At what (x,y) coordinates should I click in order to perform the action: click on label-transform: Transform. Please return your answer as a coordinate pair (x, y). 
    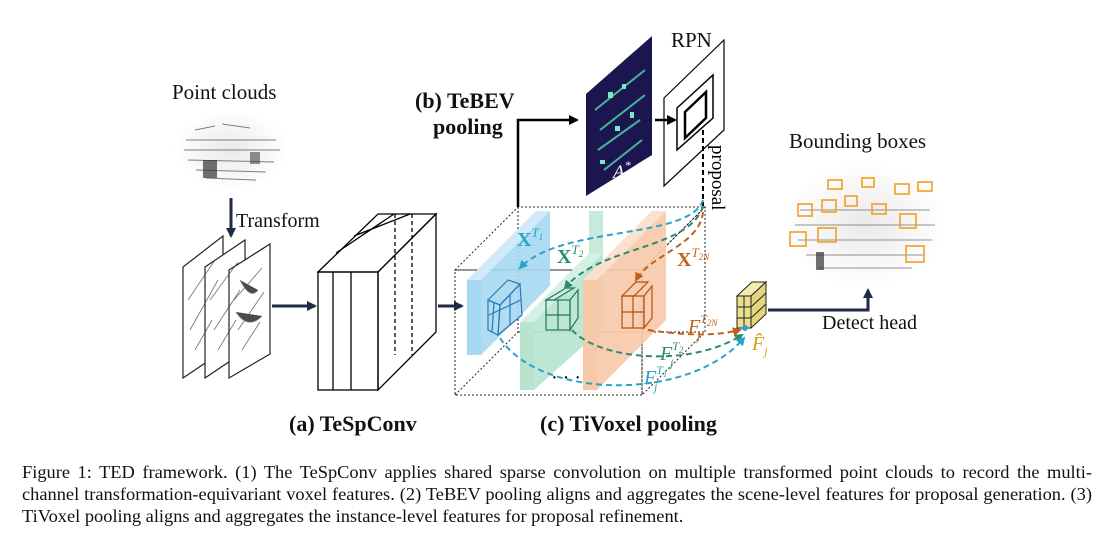
    Looking at the image, I should click on (278, 221).